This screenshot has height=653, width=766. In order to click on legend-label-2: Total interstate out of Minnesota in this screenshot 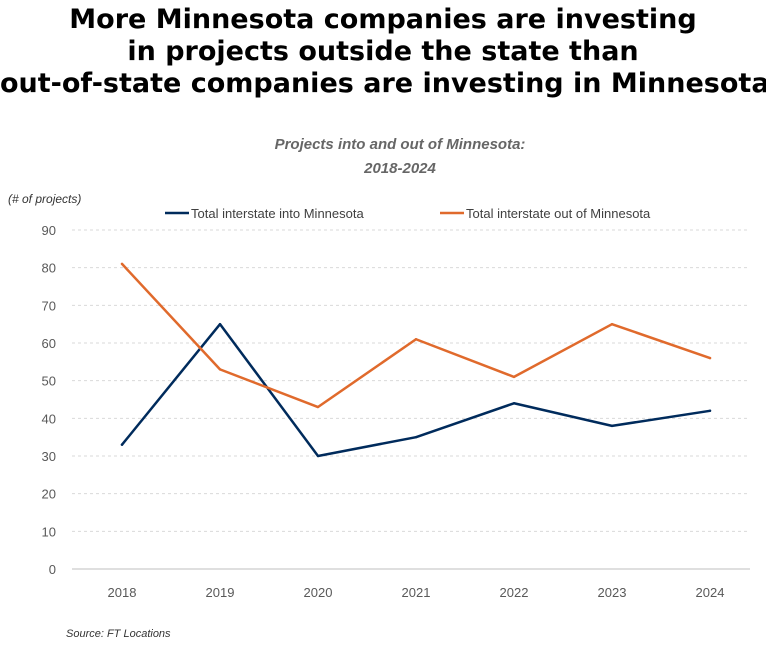, I will do `click(558, 213)`.